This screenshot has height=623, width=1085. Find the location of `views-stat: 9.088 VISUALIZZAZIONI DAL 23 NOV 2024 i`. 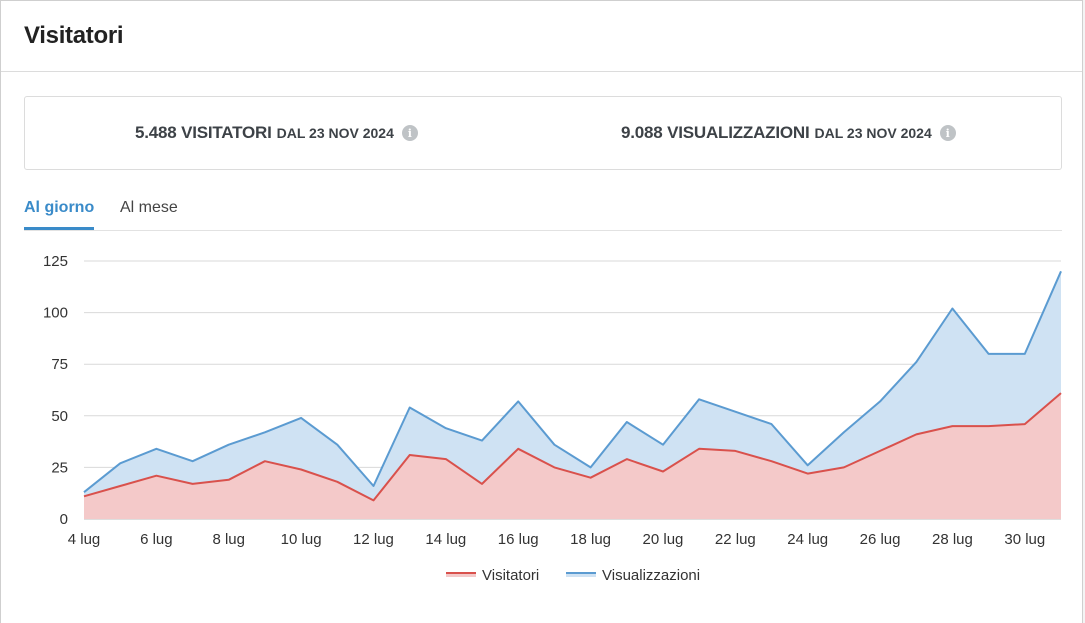

views-stat: 9.088 VISUALIZZAZIONI DAL 23 NOV 2024 i is located at coordinates (788, 133).